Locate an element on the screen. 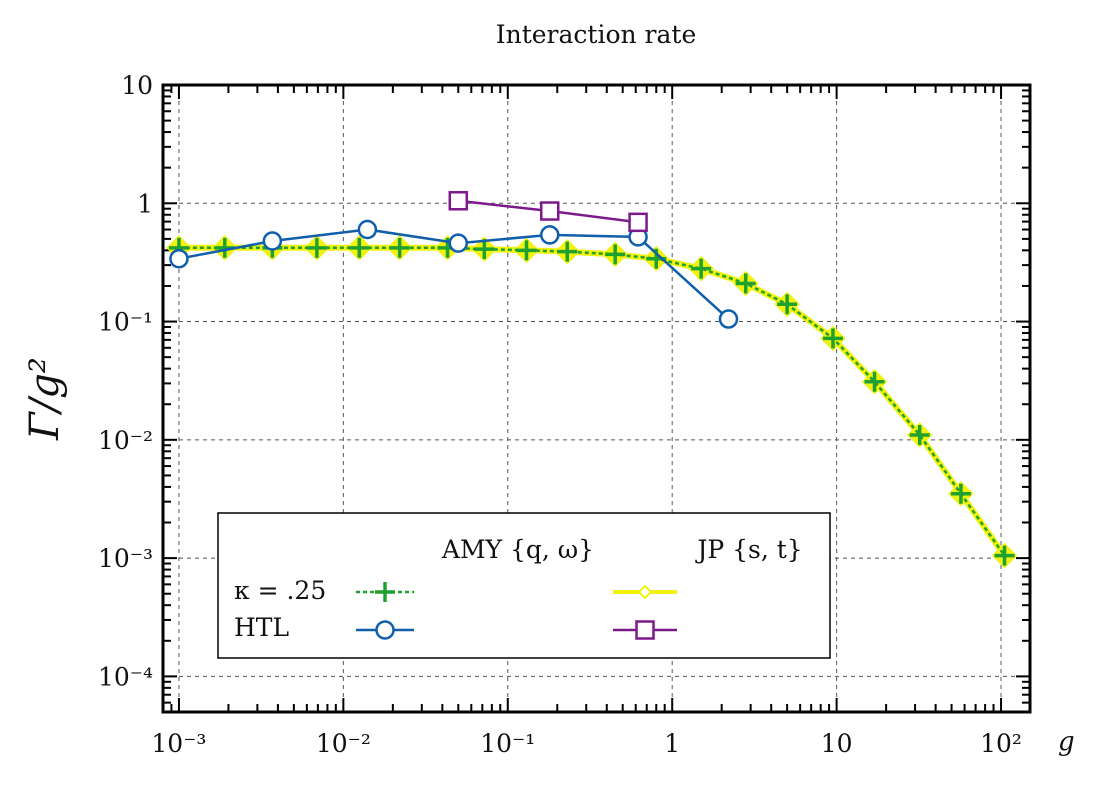 This screenshot has width=1112, height=798. y-tick-label: 10⁻³ is located at coordinates (125, 558).